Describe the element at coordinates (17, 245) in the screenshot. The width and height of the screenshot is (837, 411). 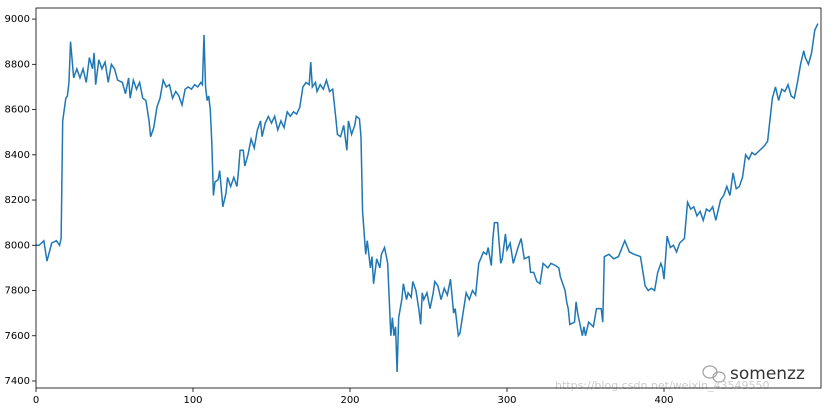
I see `y-tick-label: 8000` at that location.